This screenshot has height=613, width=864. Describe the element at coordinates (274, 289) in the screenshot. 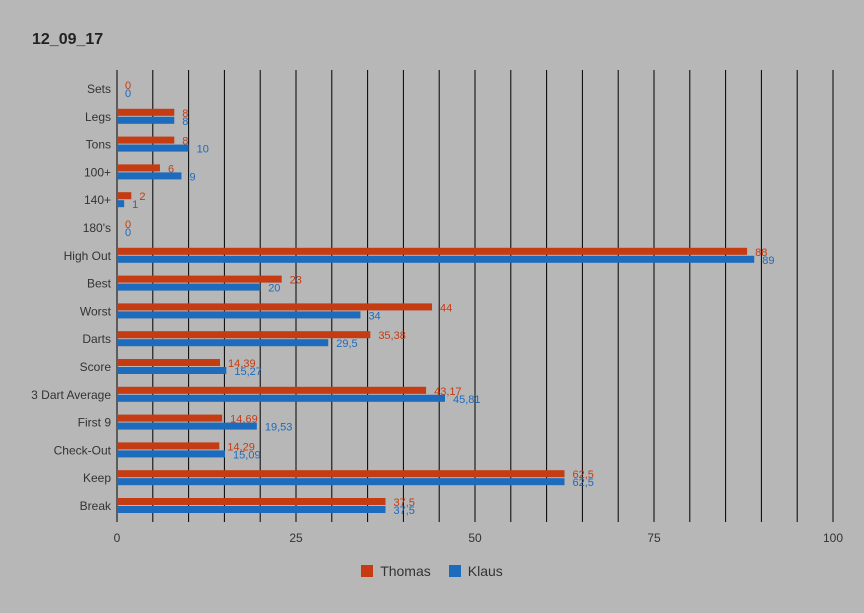

I see `data-label-klaus: 20` at that location.